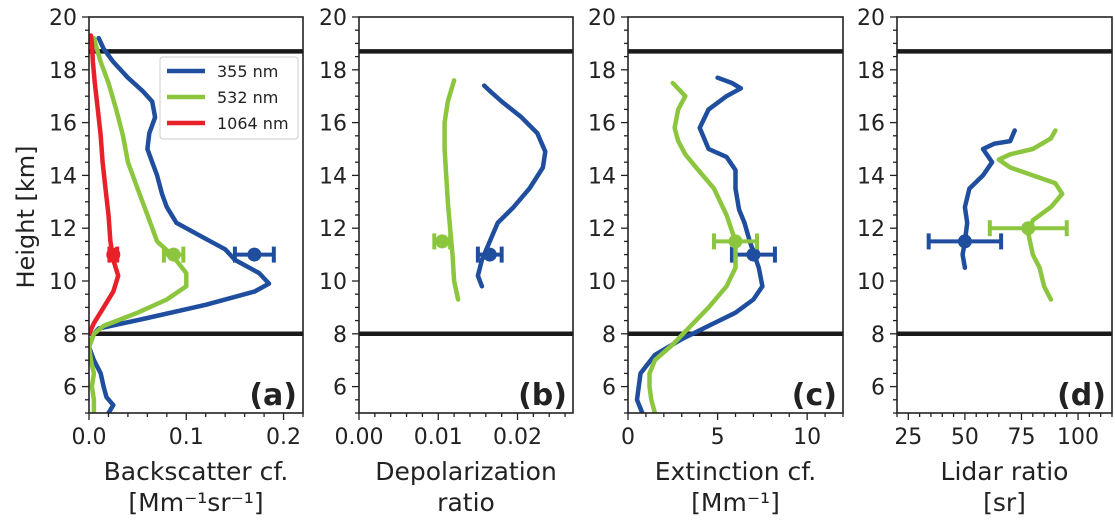 Image resolution: width=1115 pixels, height=525 pixels. What do you see at coordinates (735, 471) in the screenshot?
I see `x-axis-label: Extinction cf.` at bounding box center [735, 471].